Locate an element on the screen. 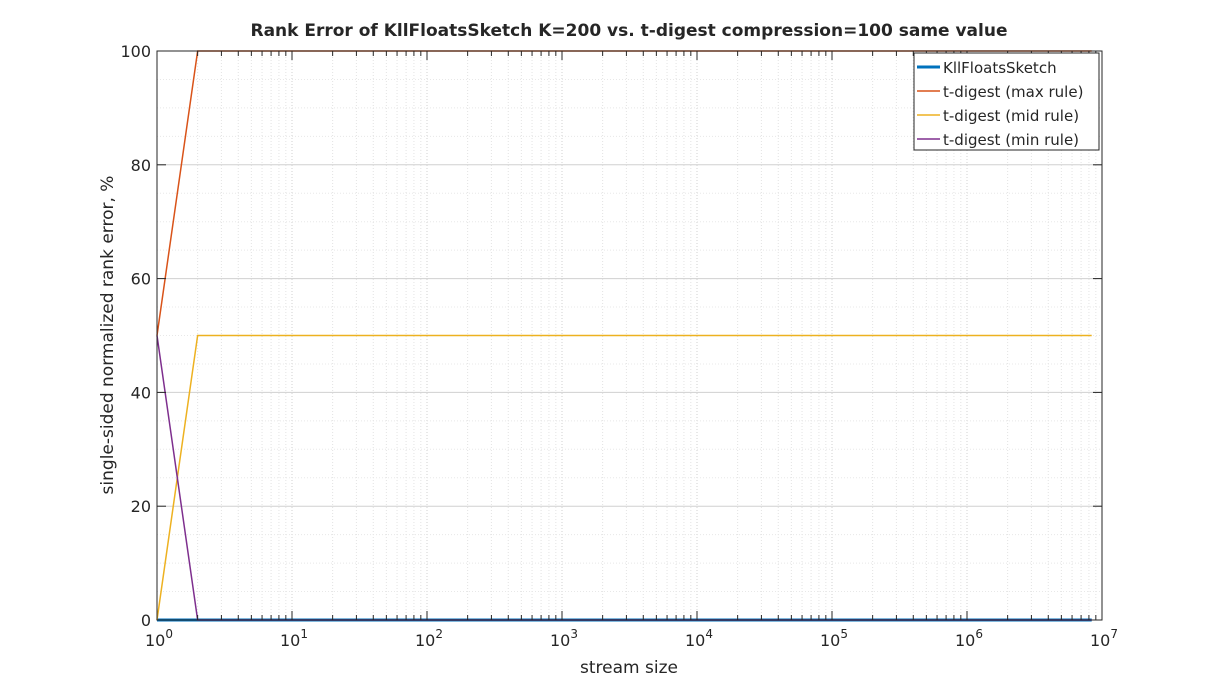 Image resolution: width=1217 pixels, height=699 pixels. y-tick-label: 40 is located at coordinates (141, 392).